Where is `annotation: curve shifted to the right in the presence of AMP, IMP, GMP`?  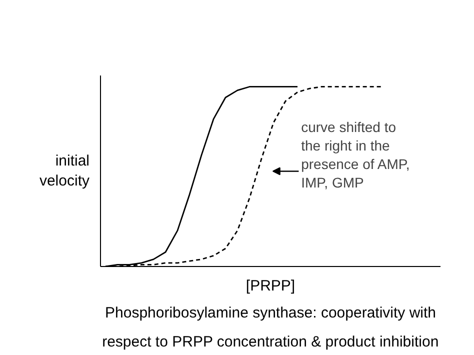
annotation: curve shifted to the right in the presence of AMP, IMP, GMP is located at coordinates (355, 154).